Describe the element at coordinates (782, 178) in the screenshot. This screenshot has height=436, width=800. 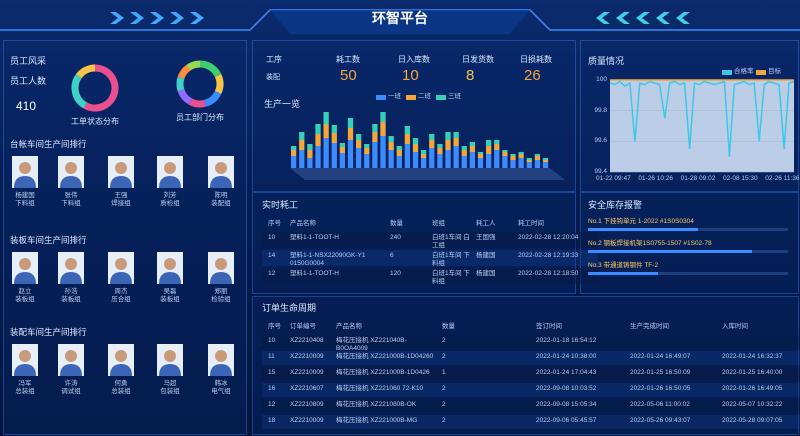
I see `x-tick-label: 02-26 11:36` at that location.